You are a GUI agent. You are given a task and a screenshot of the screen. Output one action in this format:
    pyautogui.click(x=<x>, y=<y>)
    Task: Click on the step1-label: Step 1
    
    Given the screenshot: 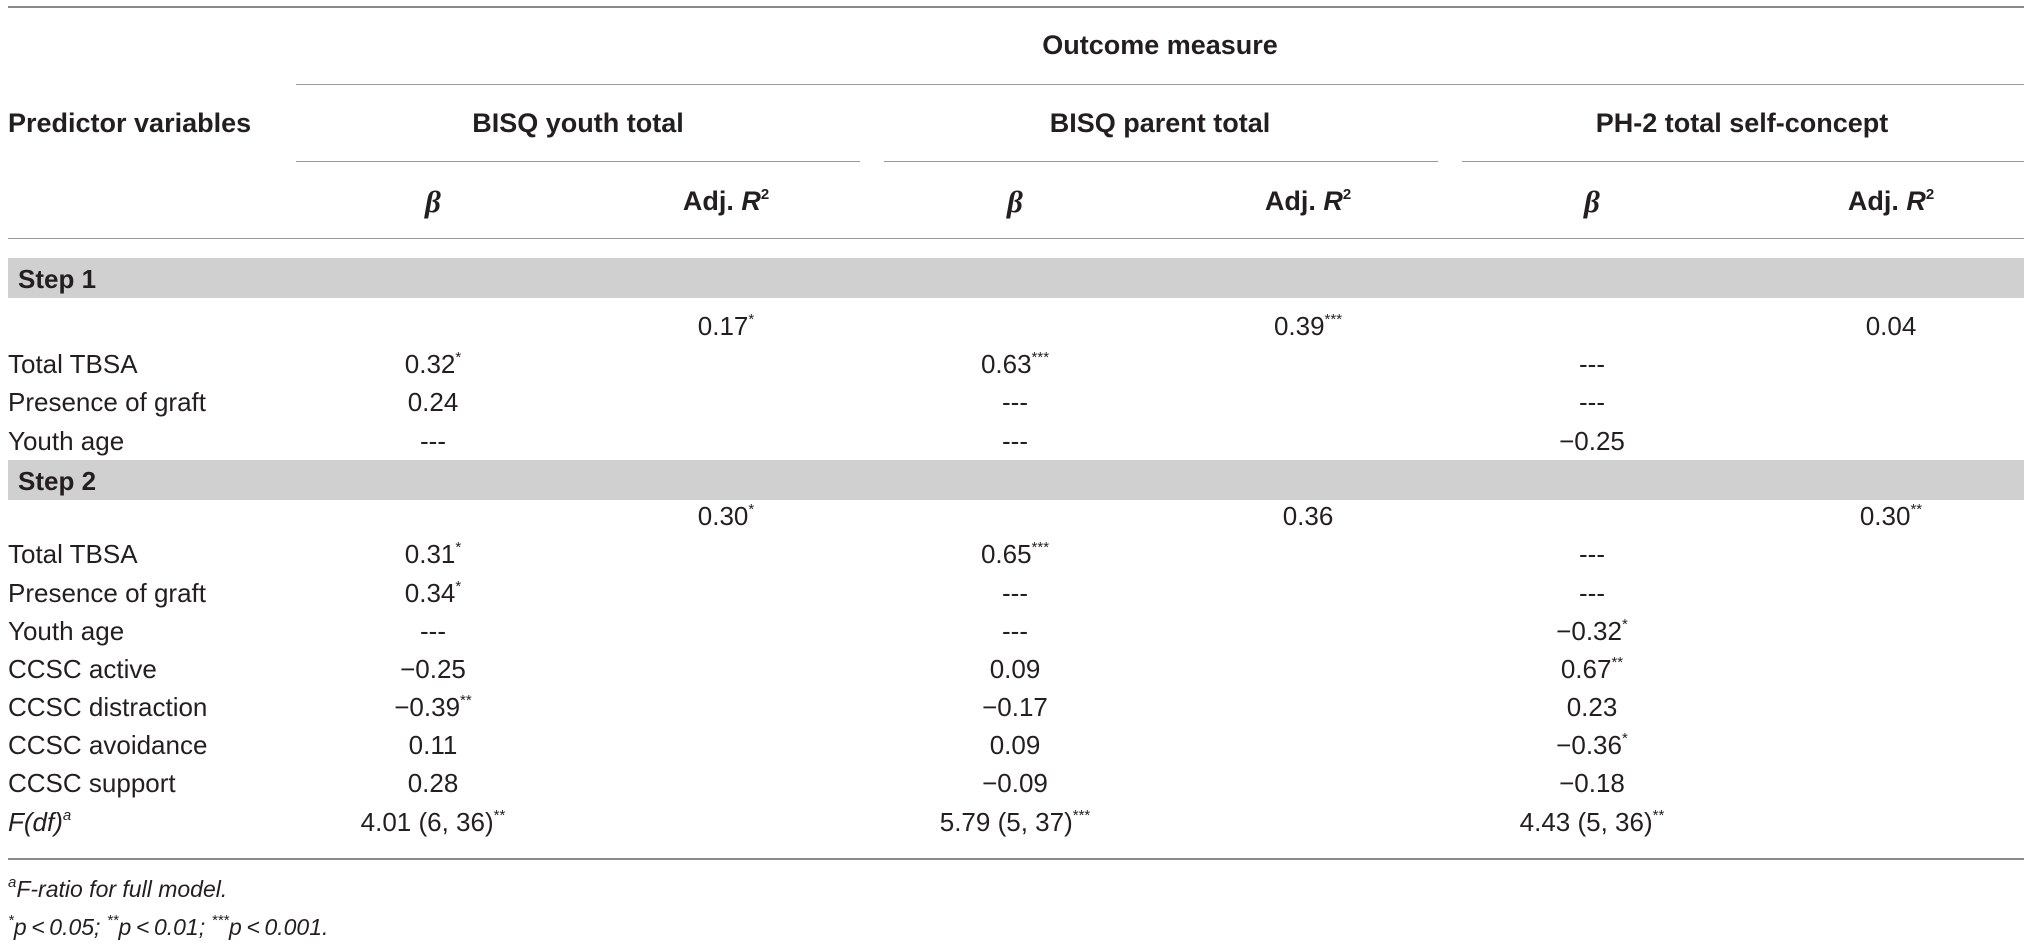 What is the action you would take?
    pyautogui.click(x=57, y=279)
    